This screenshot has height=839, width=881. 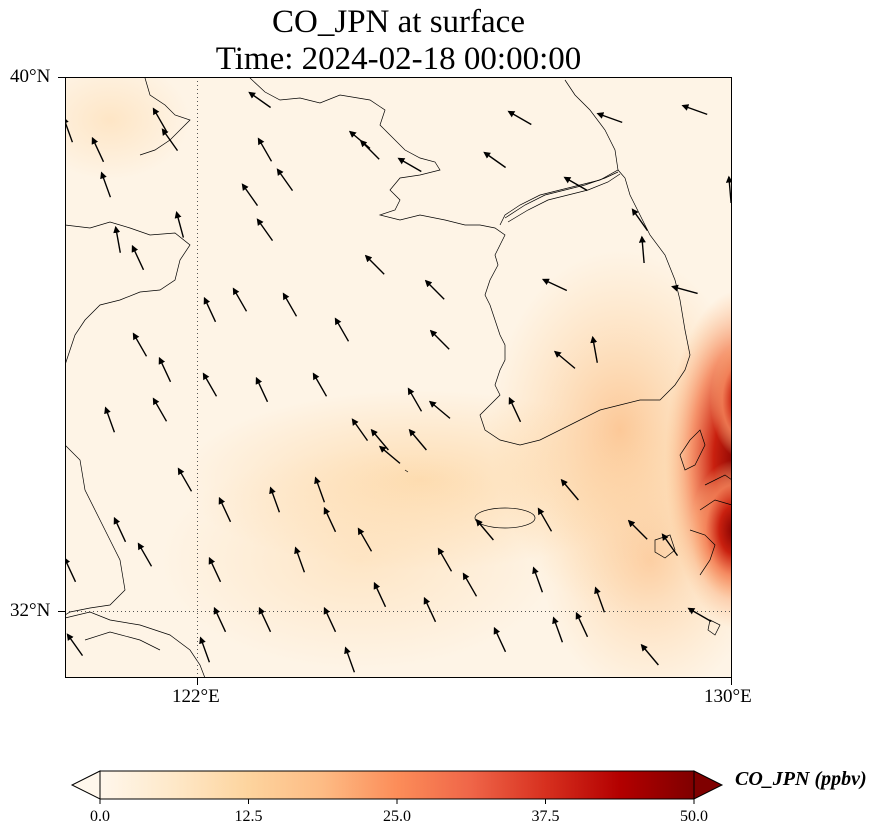 What do you see at coordinates (398, 59) in the screenshot?
I see `map-time: Time: 2024-02-18 00:00:00` at bounding box center [398, 59].